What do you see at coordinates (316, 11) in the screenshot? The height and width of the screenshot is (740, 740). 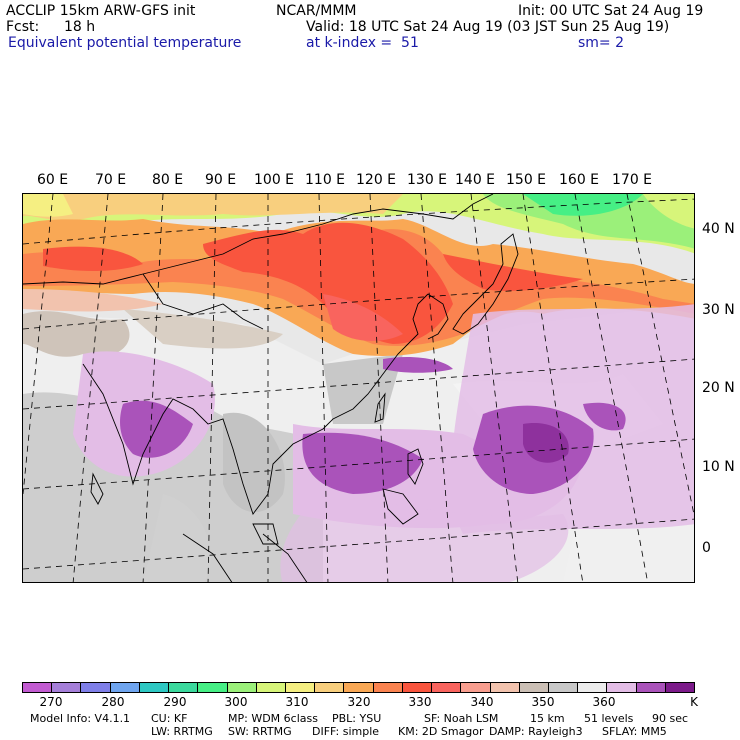 I see `org-label: NCAR/MMM` at bounding box center [316, 11].